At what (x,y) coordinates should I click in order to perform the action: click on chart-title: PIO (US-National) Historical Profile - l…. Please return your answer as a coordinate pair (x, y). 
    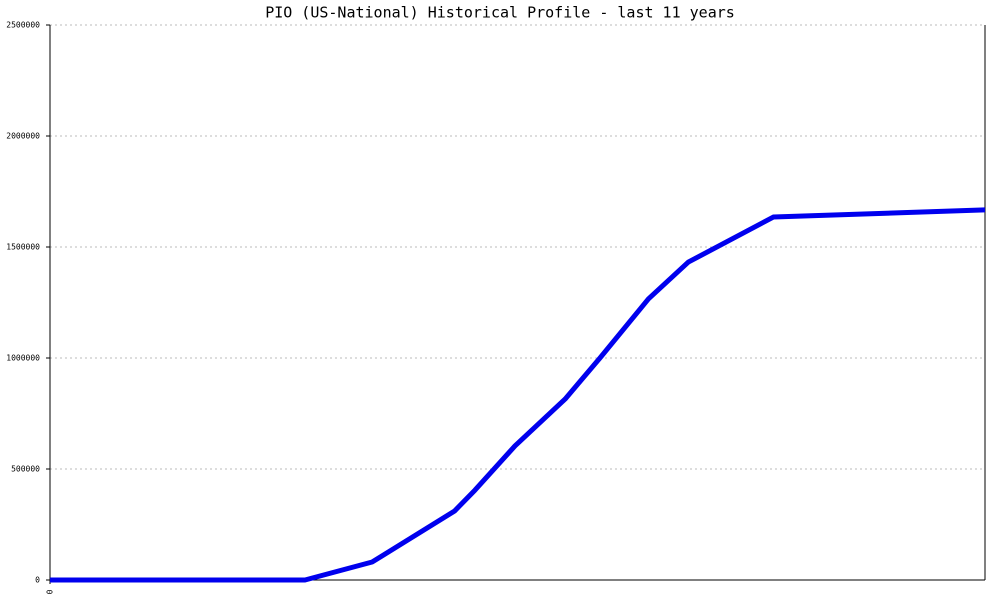
    Looking at the image, I should click on (500, 13).